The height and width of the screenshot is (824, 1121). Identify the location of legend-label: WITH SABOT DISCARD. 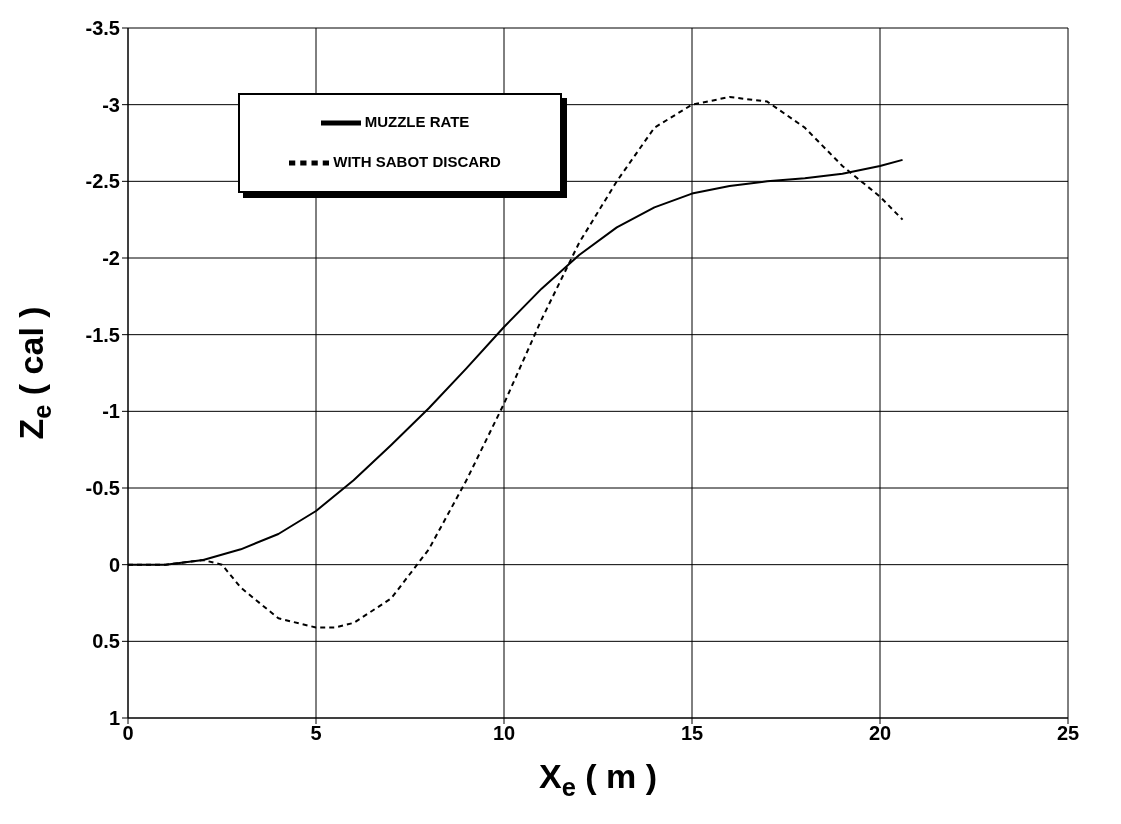
(417, 161).